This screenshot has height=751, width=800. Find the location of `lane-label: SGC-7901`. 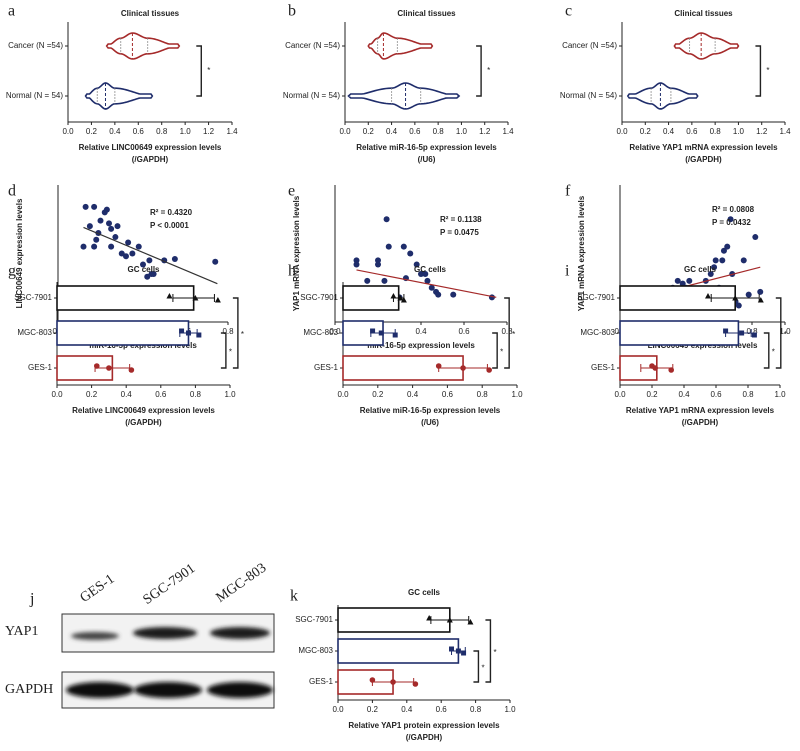

lane-label: SGC-7901 is located at coordinates (170, 584).